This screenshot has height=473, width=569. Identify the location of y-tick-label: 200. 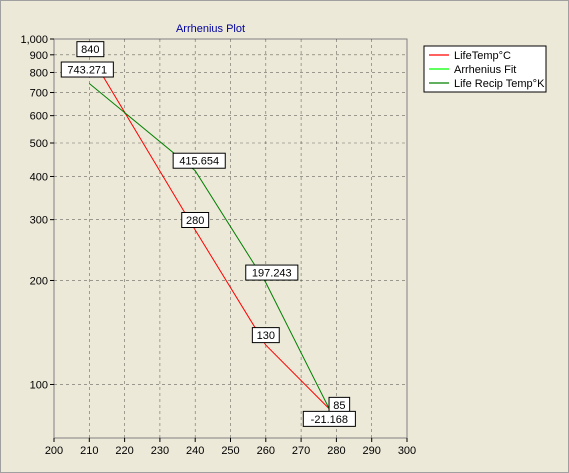
(39, 281).